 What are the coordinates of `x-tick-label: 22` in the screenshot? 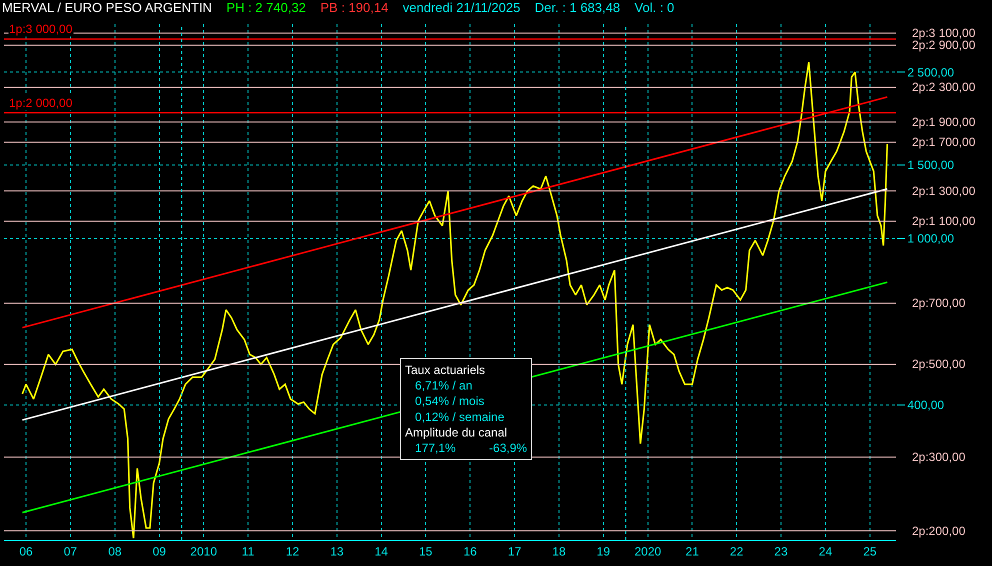 It's located at (737, 551).